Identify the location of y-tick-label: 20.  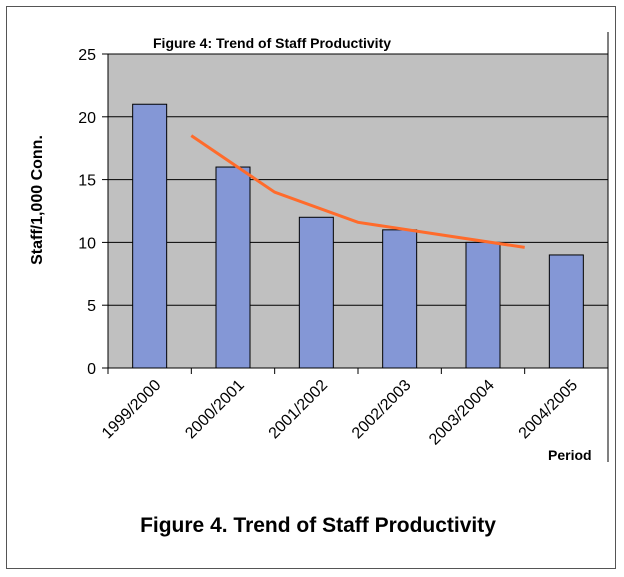
(87, 118).